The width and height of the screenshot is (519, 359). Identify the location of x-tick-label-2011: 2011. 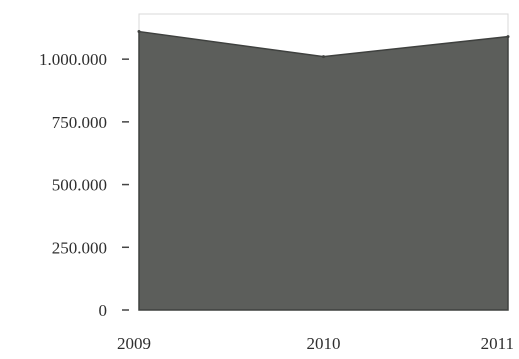
(497, 343).